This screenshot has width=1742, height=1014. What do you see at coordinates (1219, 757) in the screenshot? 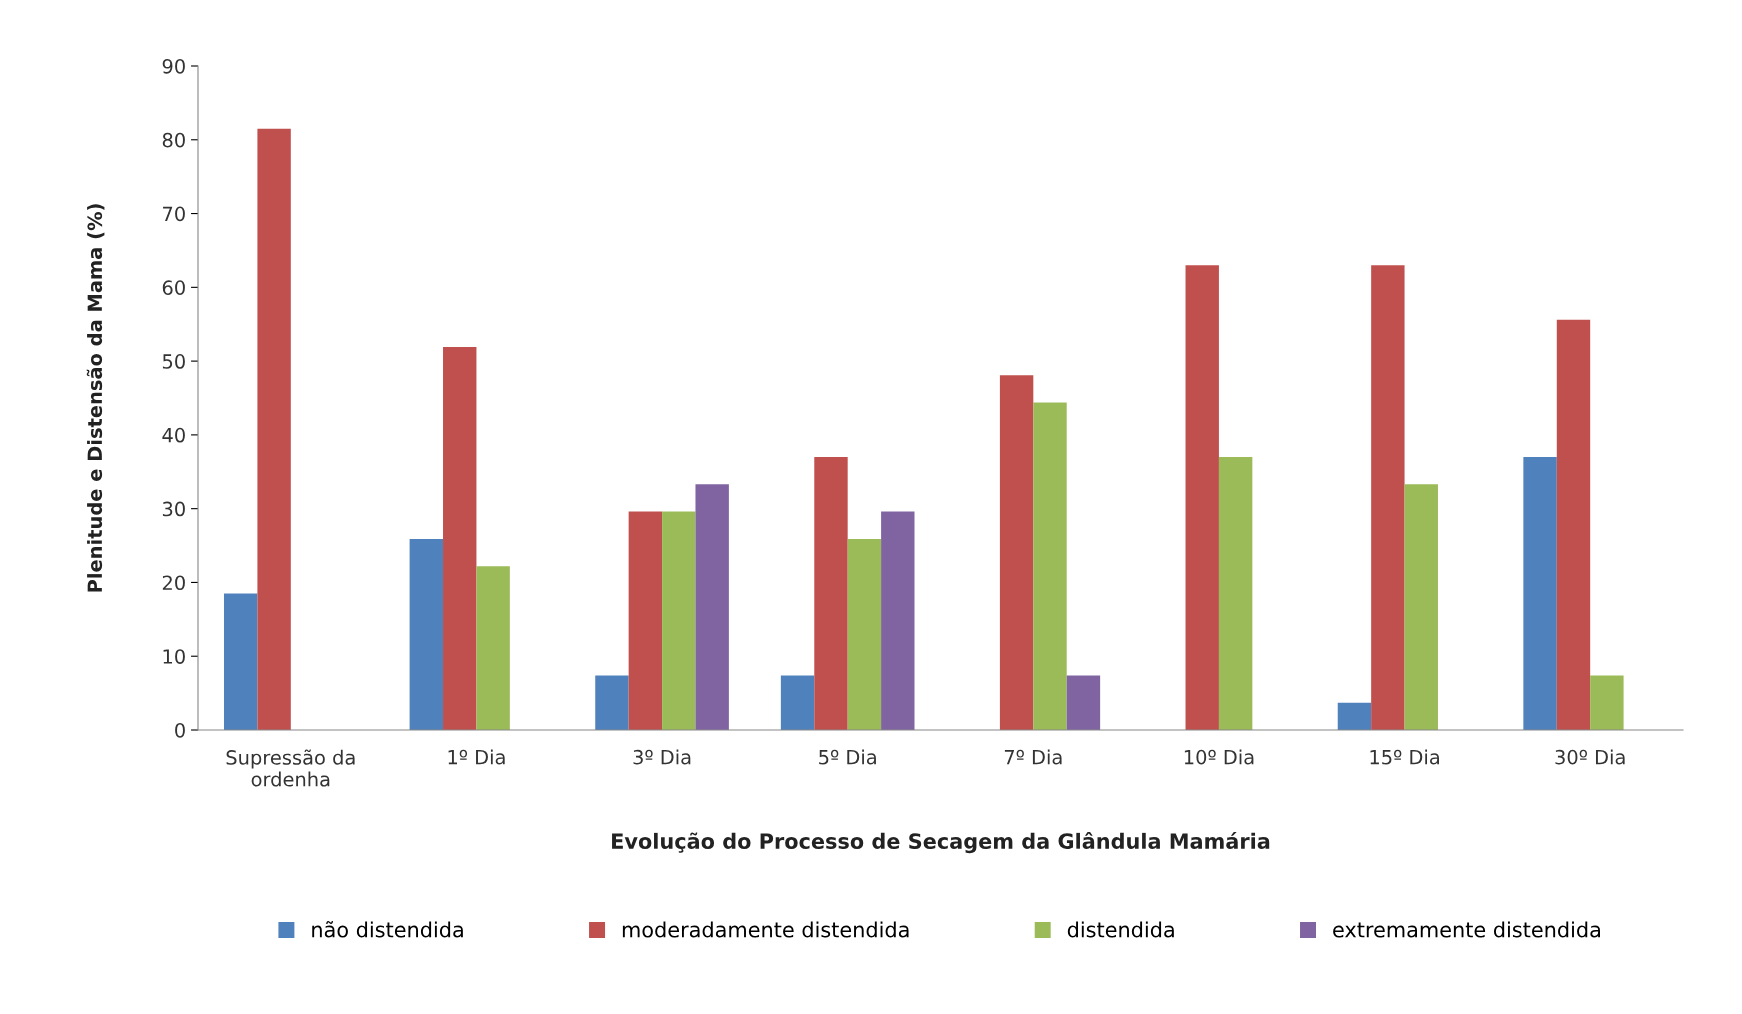
I see `x-tick-label: 10º Dia` at bounding box center [1219, 757].